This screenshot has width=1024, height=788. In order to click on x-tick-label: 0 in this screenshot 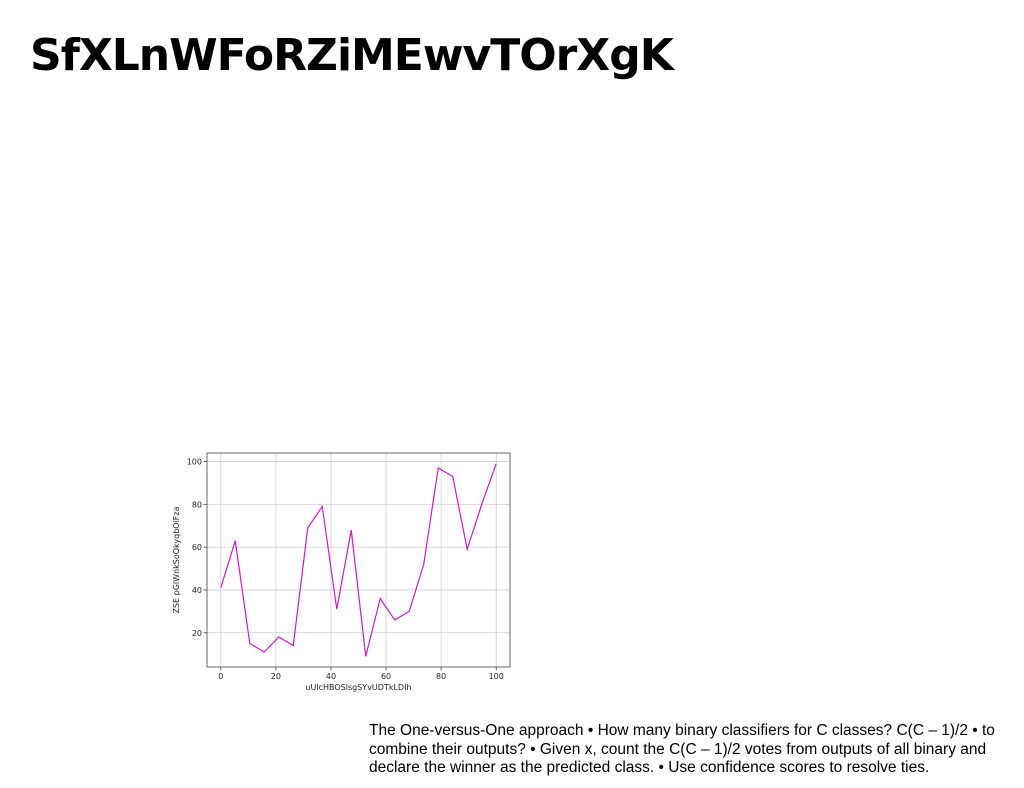, I will do `click(220, 676)`.